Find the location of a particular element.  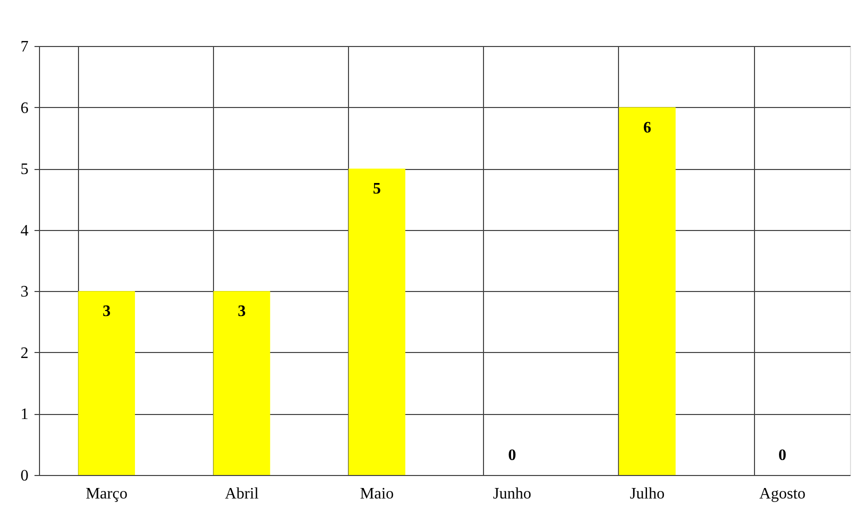

y-tick-label: 1 is located at coordinates (24, 415).